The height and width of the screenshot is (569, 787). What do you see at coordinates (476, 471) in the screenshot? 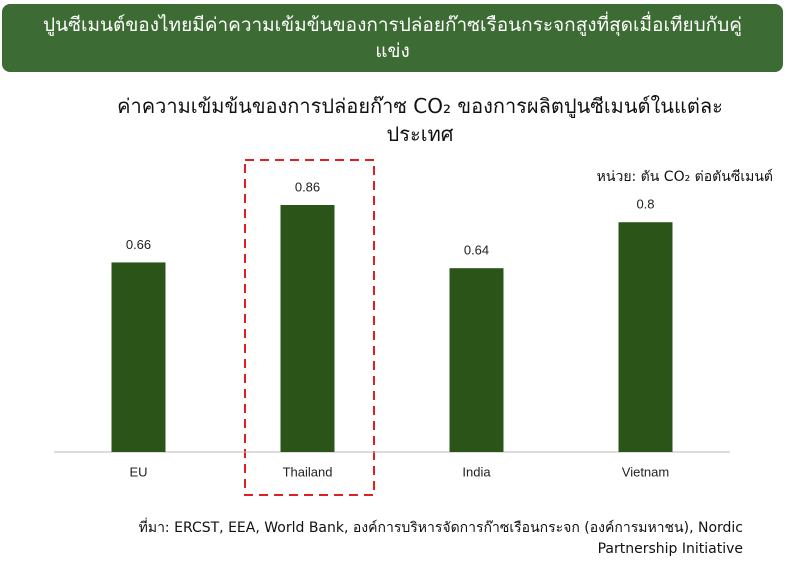
I see `x-tick-label: India` at bounding box center [476, 471].